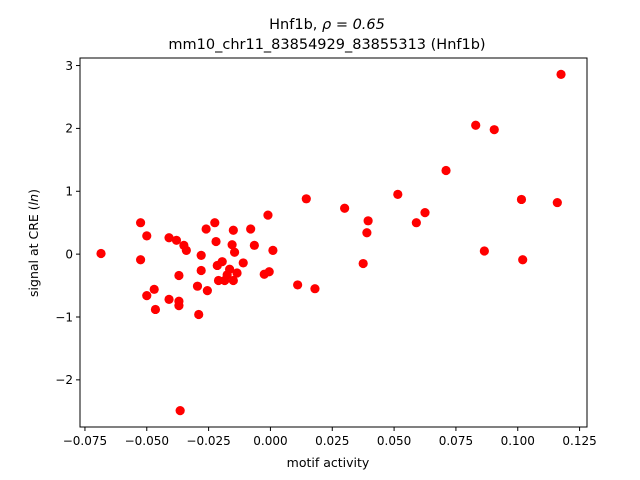 The image size is (640, 480). I want to click on x-axis-label: motif activity, so click(328, 462).